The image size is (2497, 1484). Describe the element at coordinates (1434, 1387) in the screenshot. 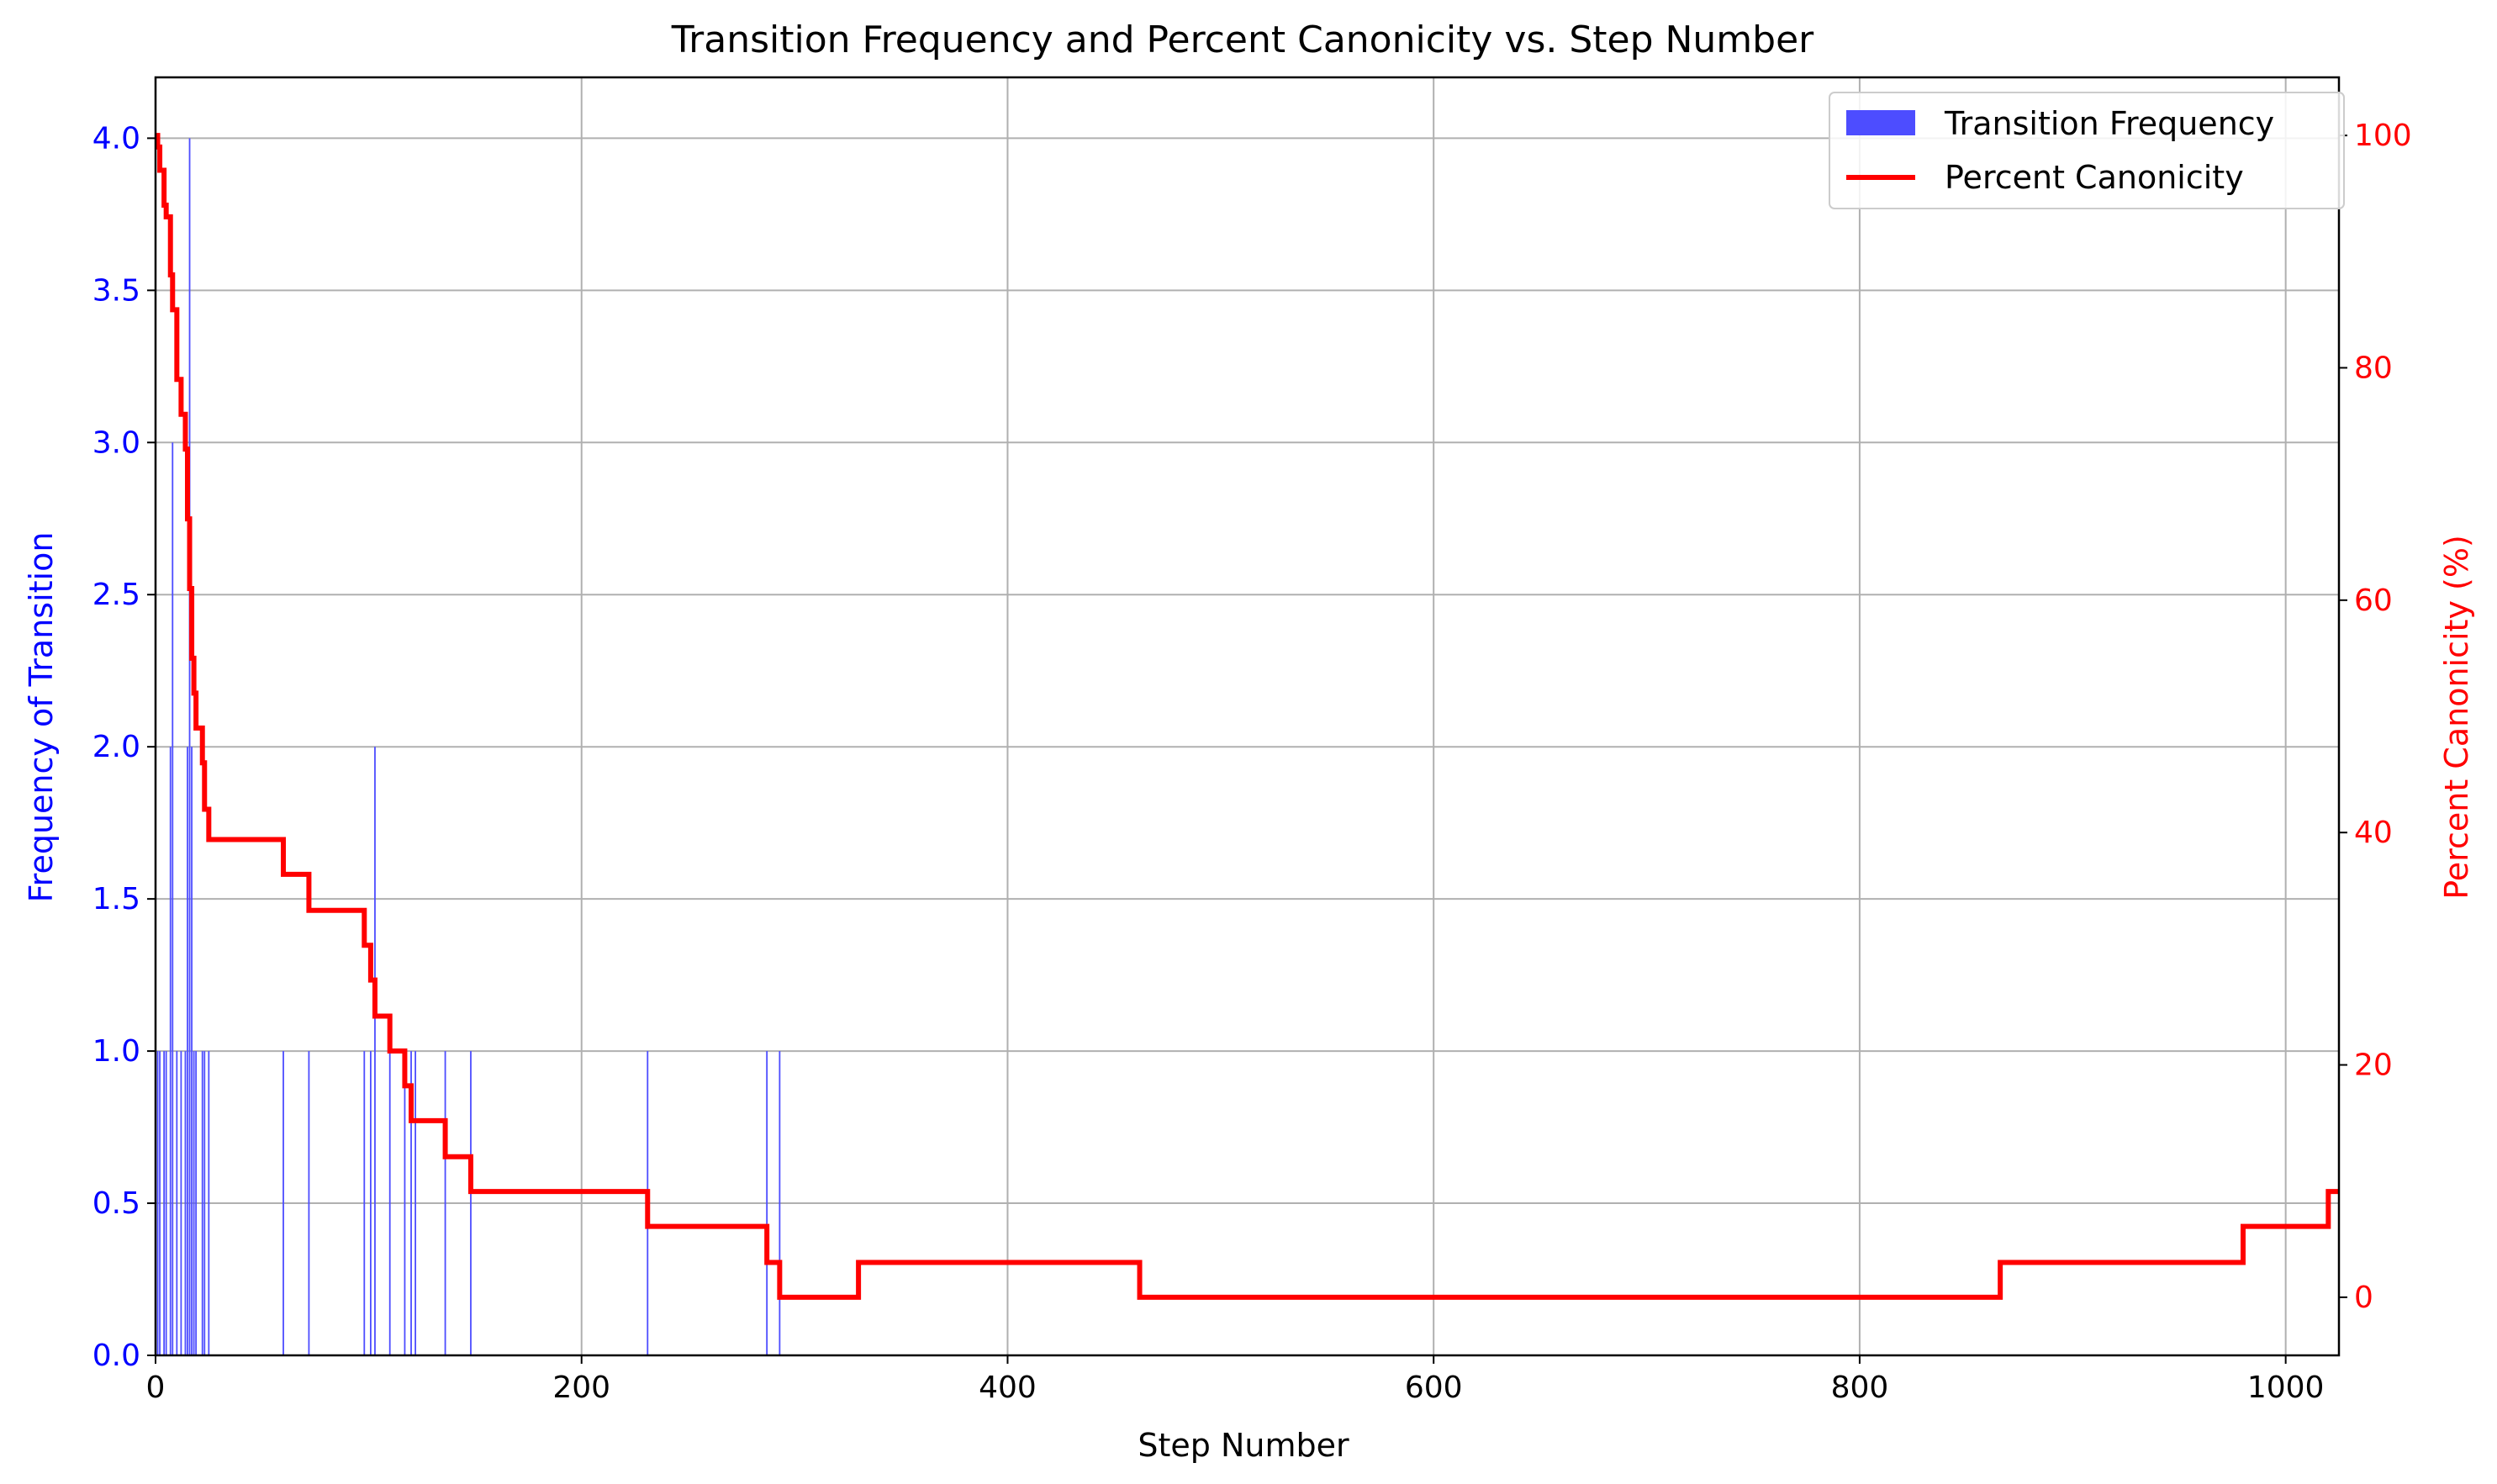

I see `x-tick-label: 600` at that location.